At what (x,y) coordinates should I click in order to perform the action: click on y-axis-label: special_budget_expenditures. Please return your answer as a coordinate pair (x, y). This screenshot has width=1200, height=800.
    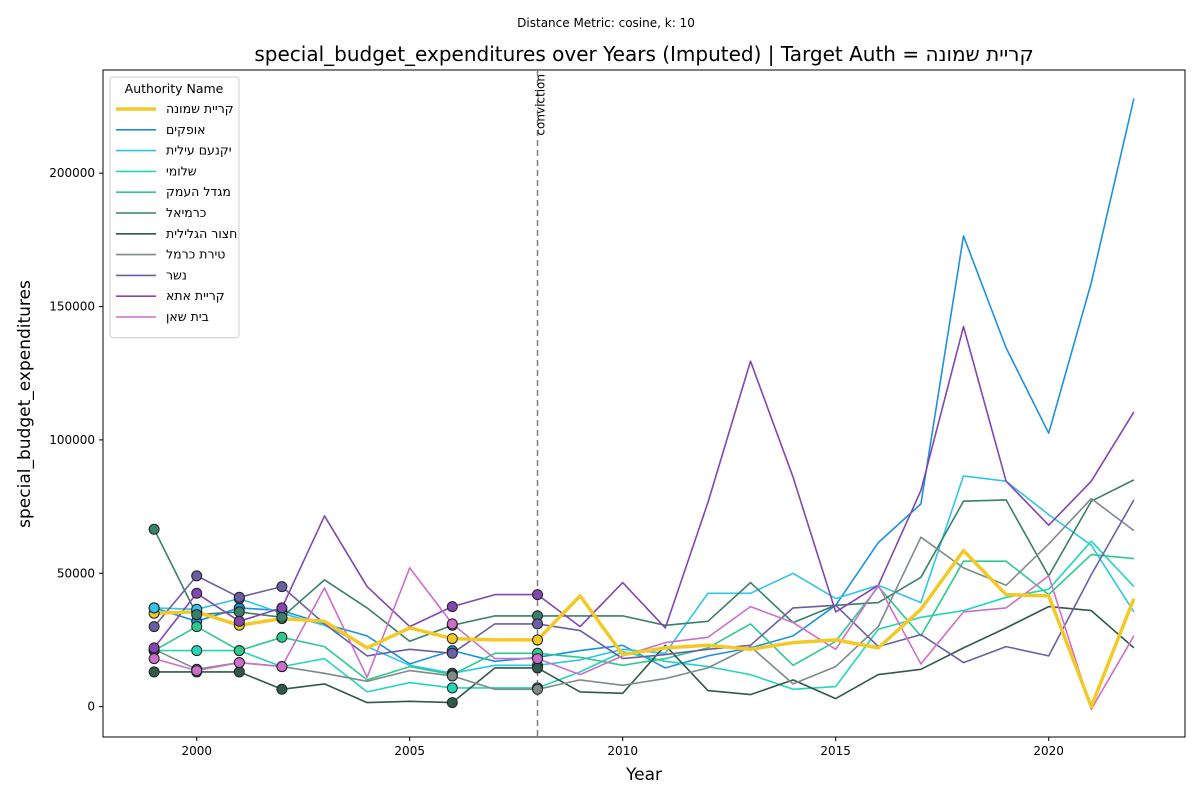
    Looking at the image, I should click on (25, 404).